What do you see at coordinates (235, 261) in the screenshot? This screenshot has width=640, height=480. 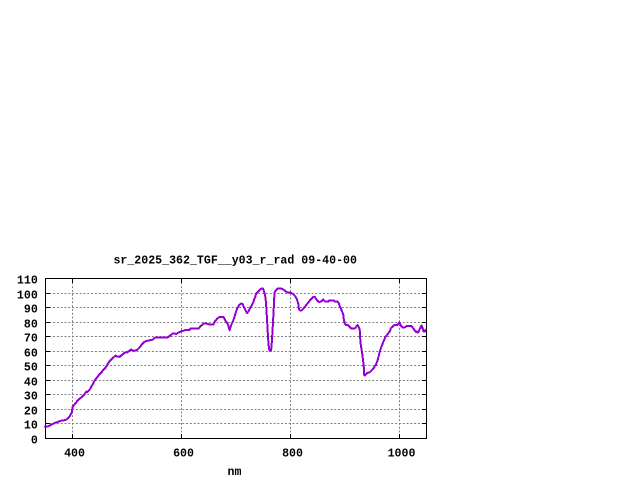 I see `svg-text:sr_2025_362_TGF__y03_r_rad 09-: sr_2025_362_TGF__y03_r_rad 09-40-00` at bounding box center [235, 261].